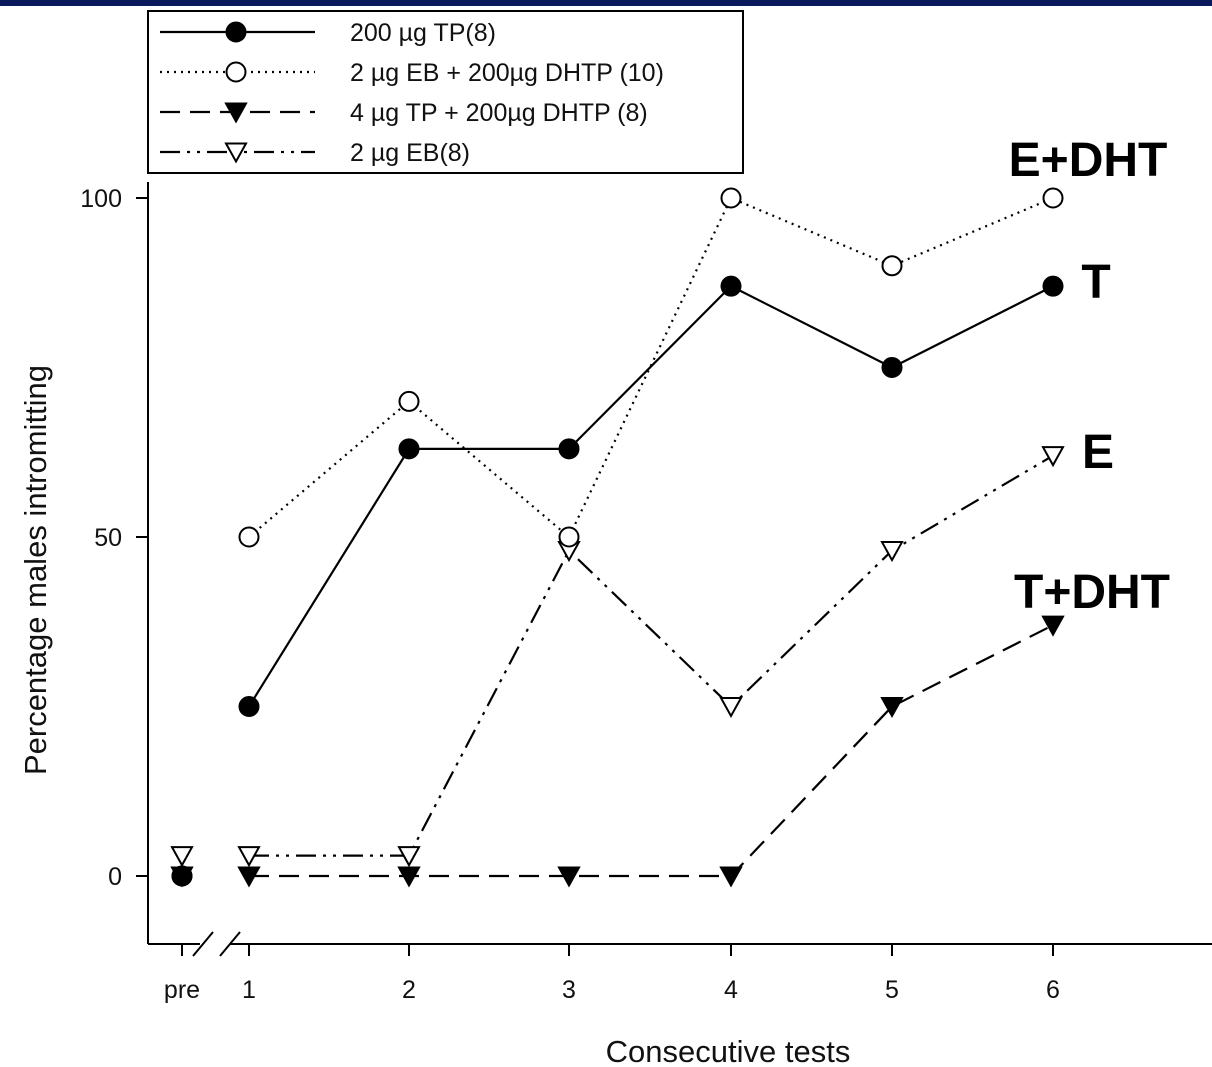 Image resolution: width=1212 pixels, height=1067 pixels. What do you see at coordinates (423, 33) in the screenshot?
I see `legend-entry-label: 200 µg TP(8)` at bounding box center [423, 33].